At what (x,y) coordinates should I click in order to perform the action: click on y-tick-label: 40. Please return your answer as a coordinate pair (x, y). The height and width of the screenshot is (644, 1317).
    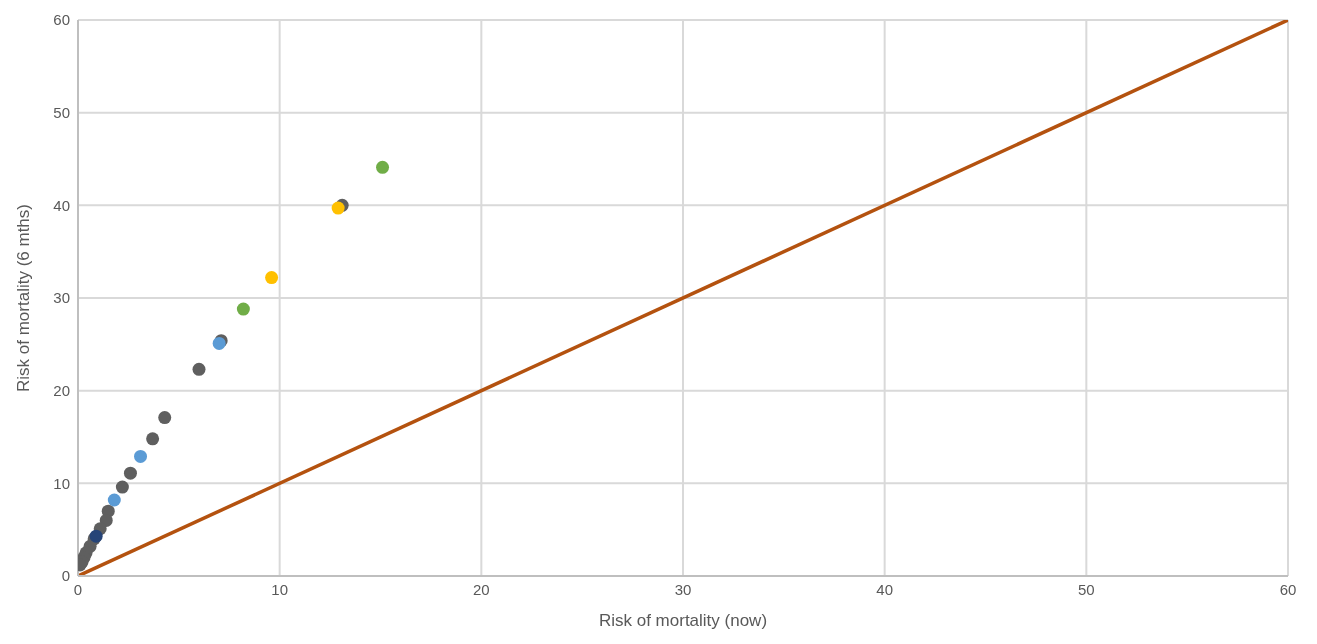
    Looking at the image, I should click on (61, 205).